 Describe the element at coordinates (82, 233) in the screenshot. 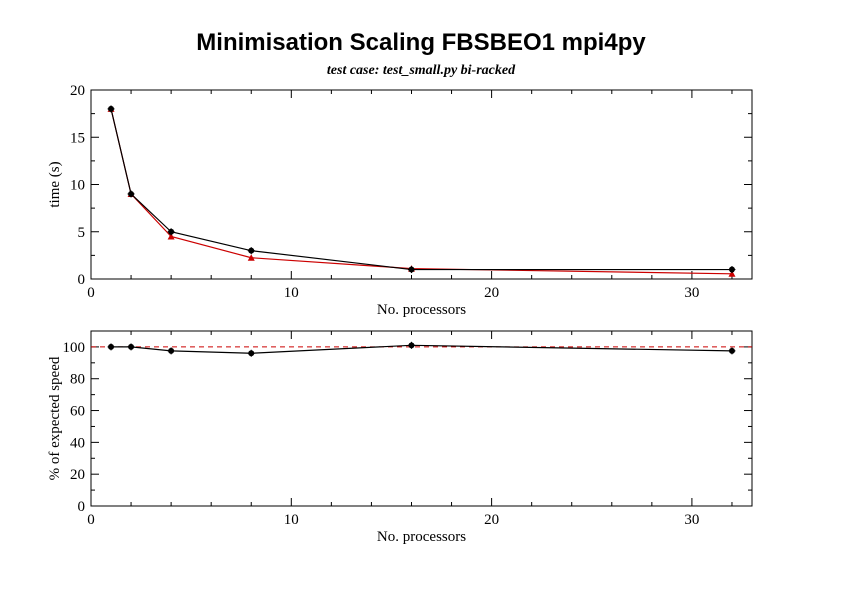

I see `y-tick-label: 5` at that location.